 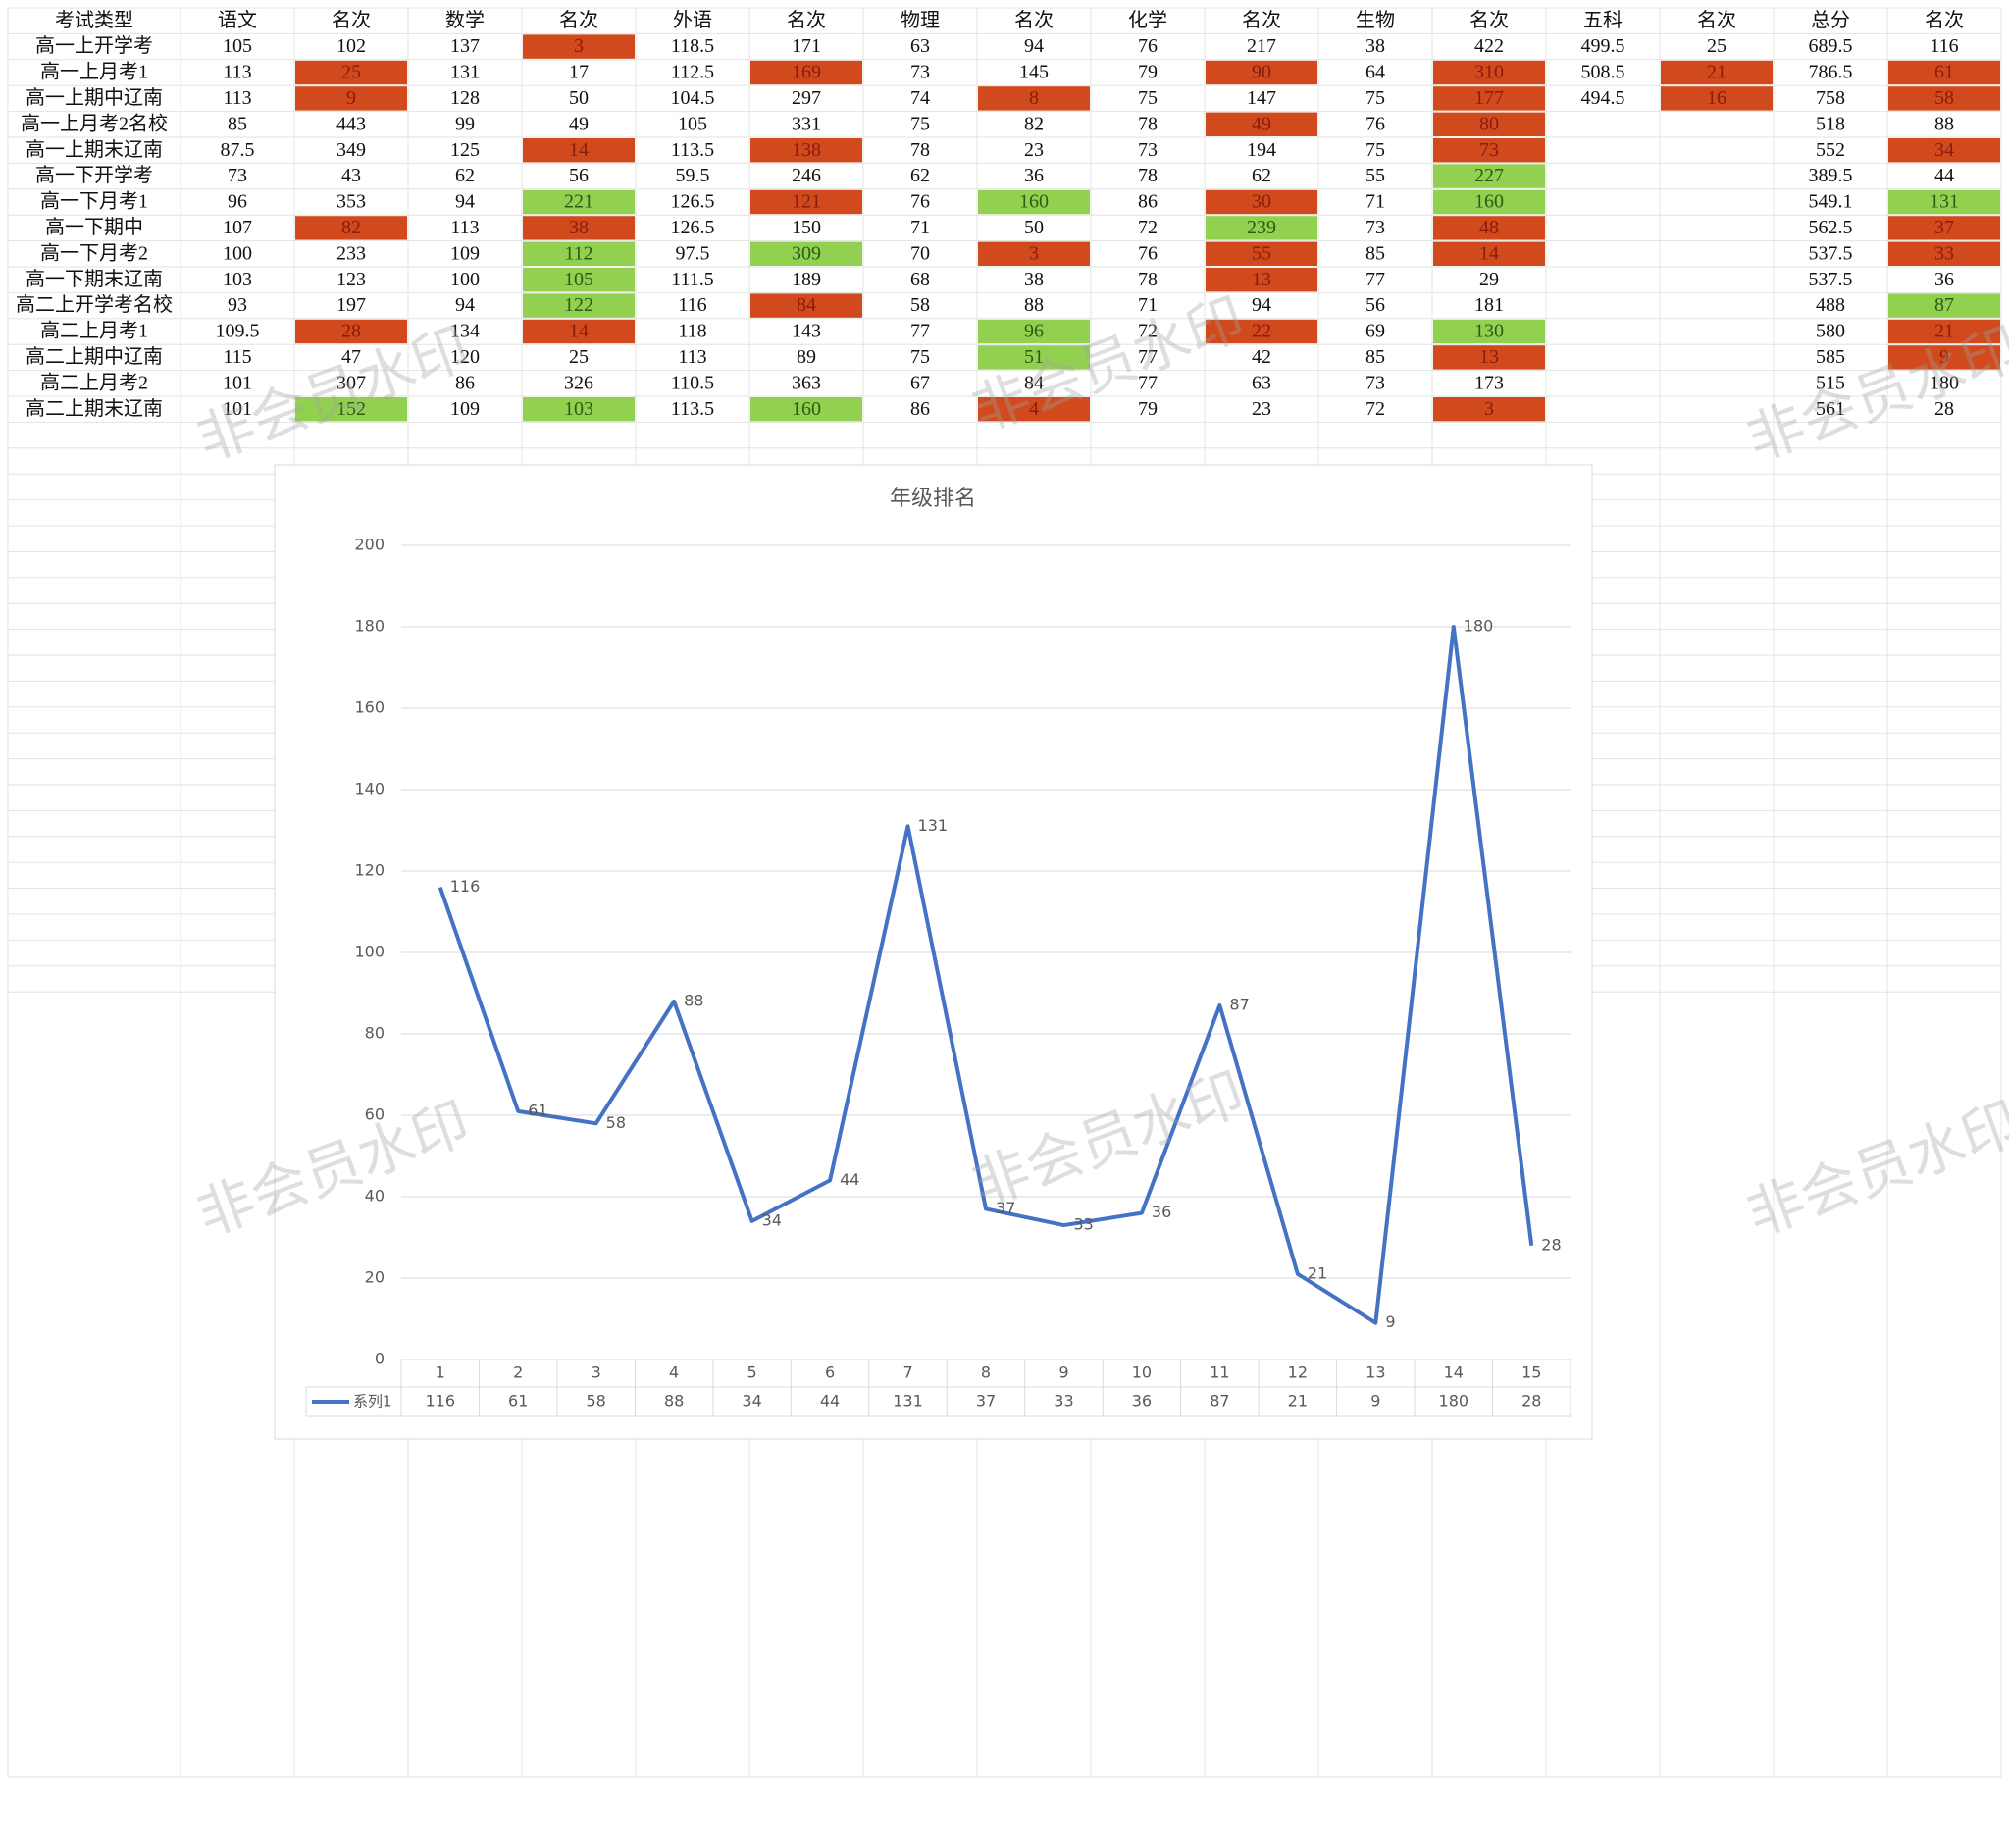 I want to click on cell: 562.5, so click(x=1831, y=227).